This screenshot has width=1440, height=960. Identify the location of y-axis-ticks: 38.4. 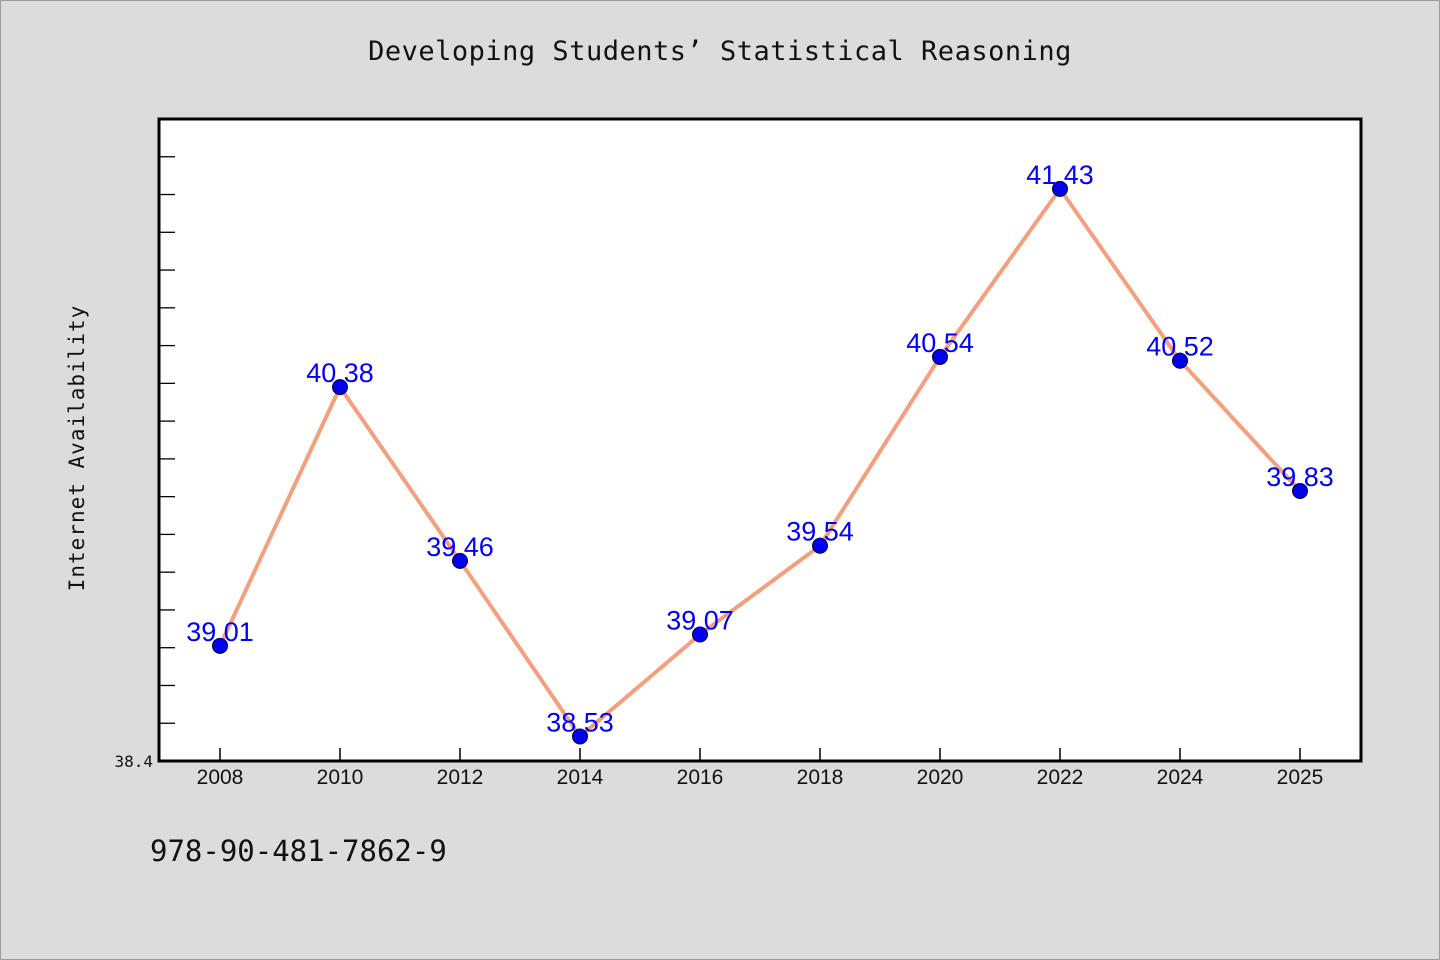
(133, 761).